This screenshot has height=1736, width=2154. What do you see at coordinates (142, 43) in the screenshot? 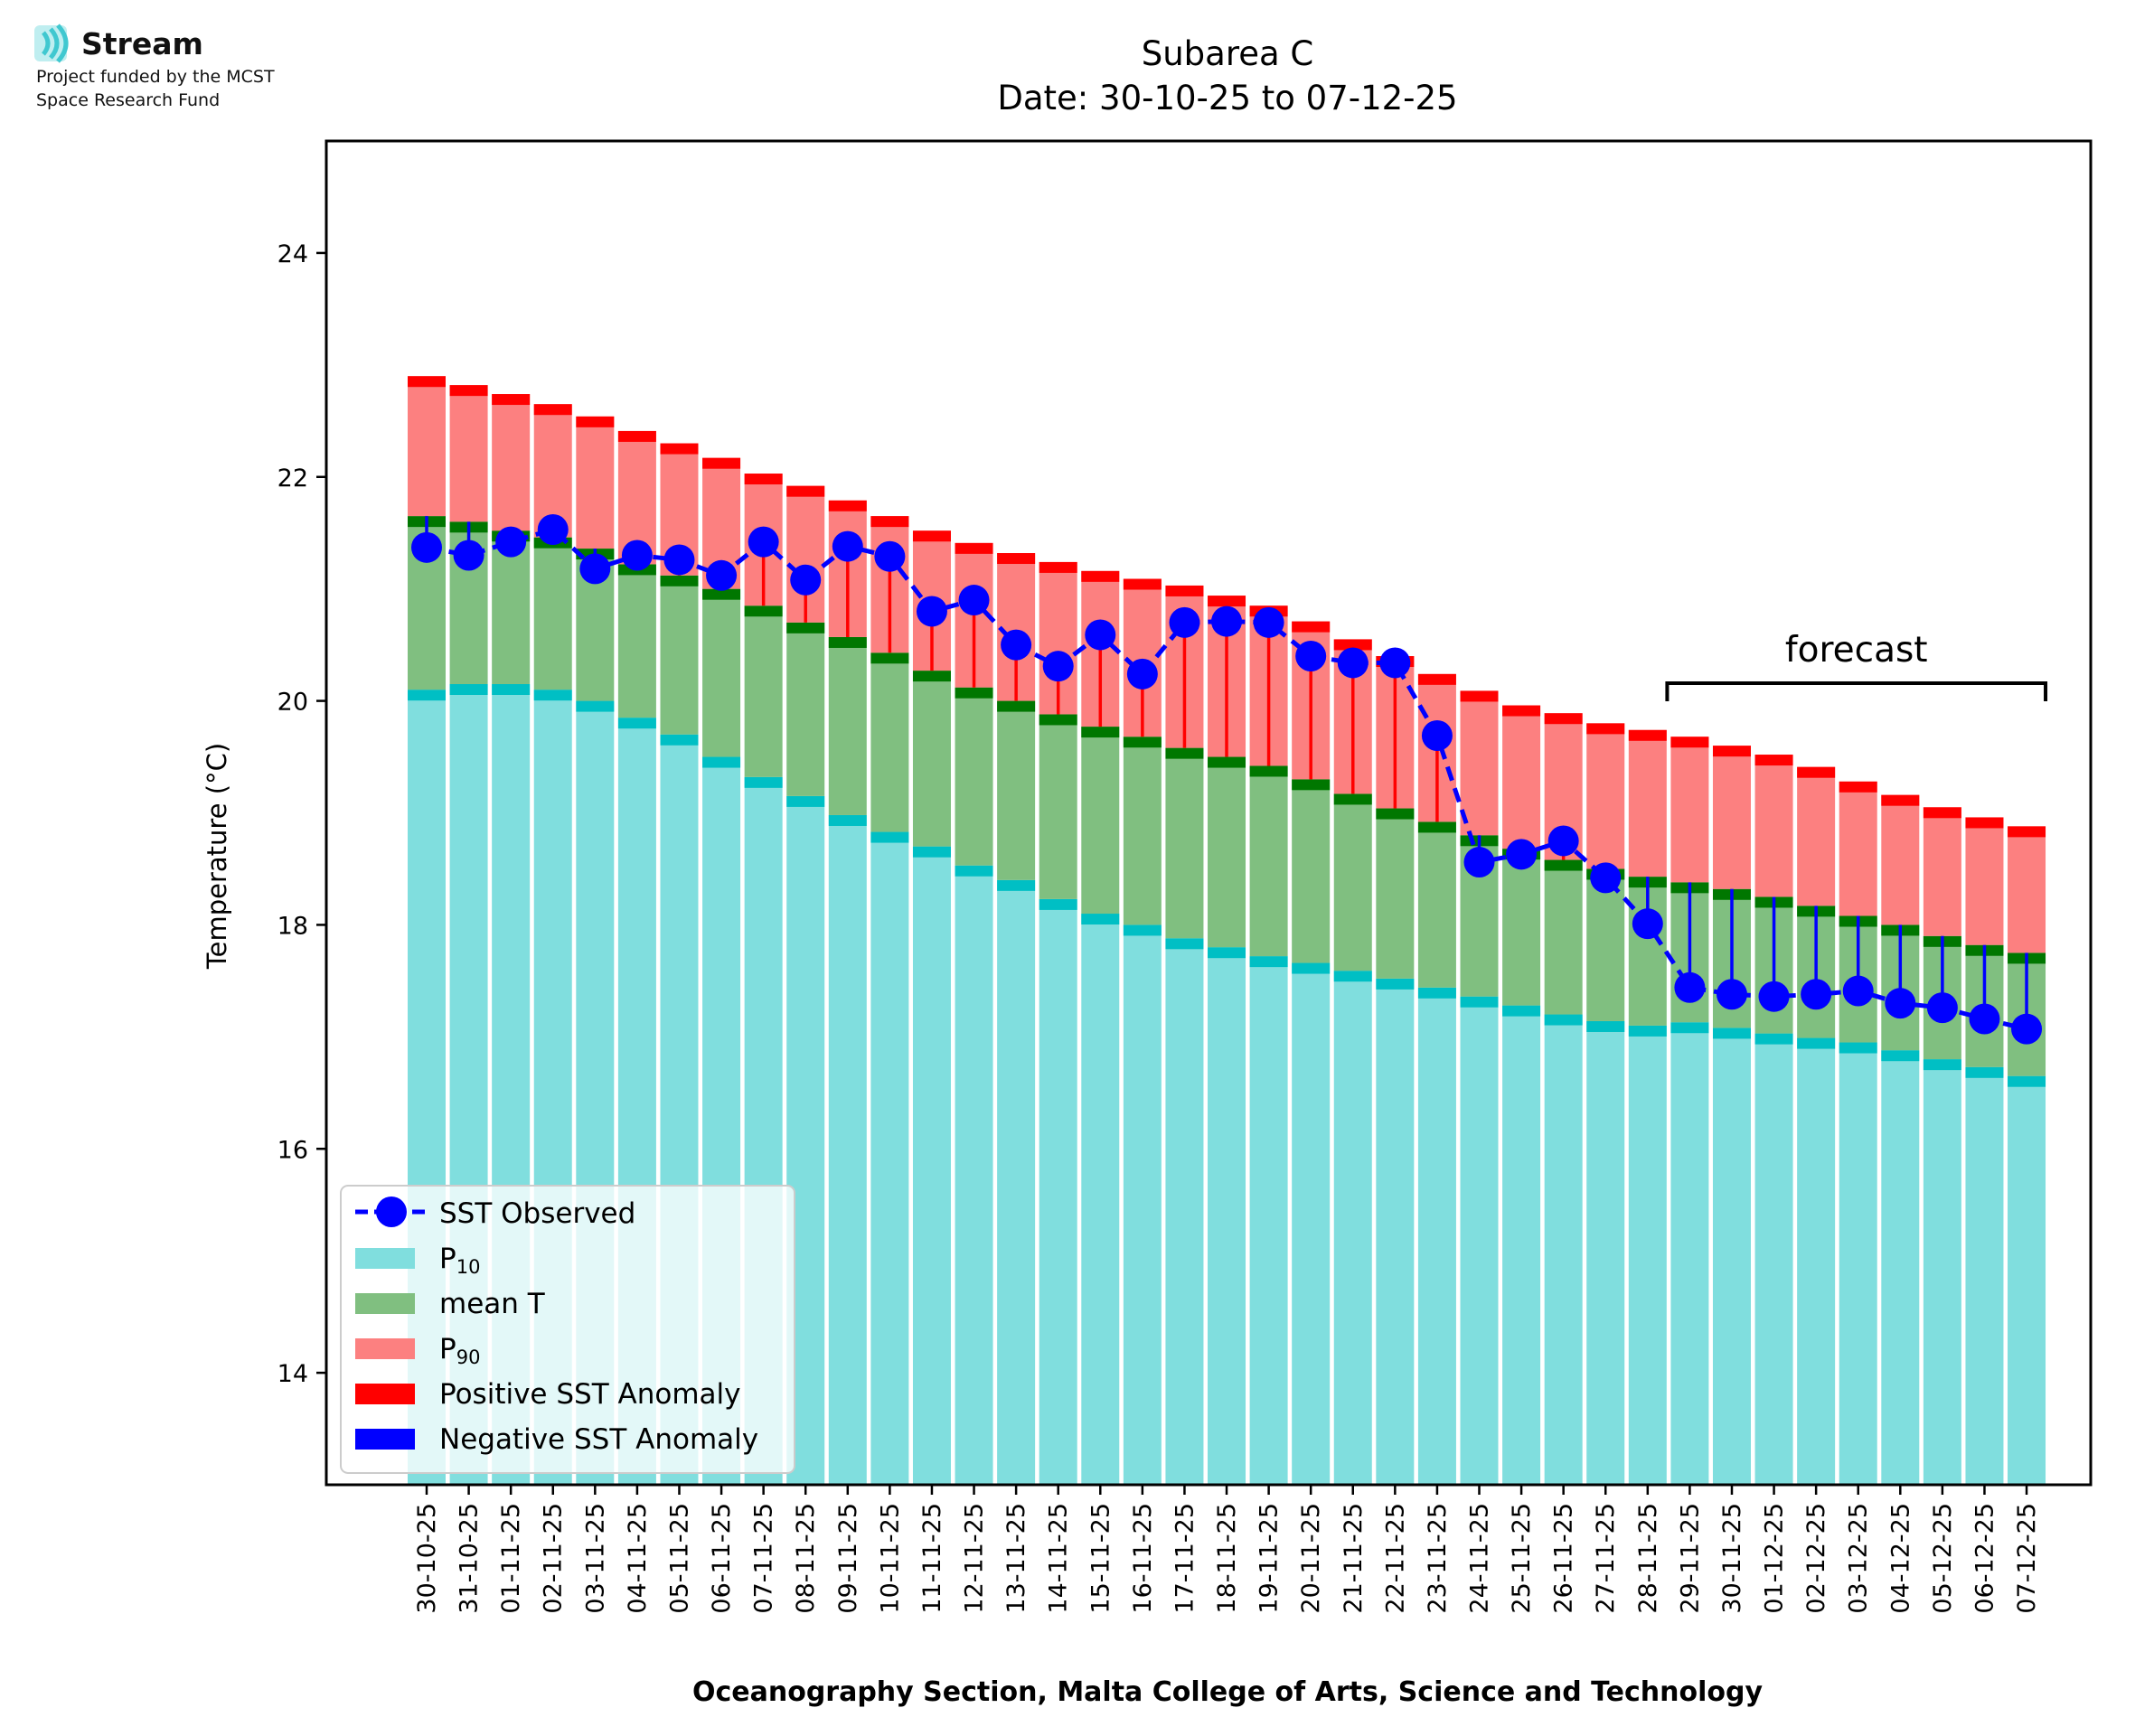
I see `logo-name: Stream` at bounding box center [142, 43].